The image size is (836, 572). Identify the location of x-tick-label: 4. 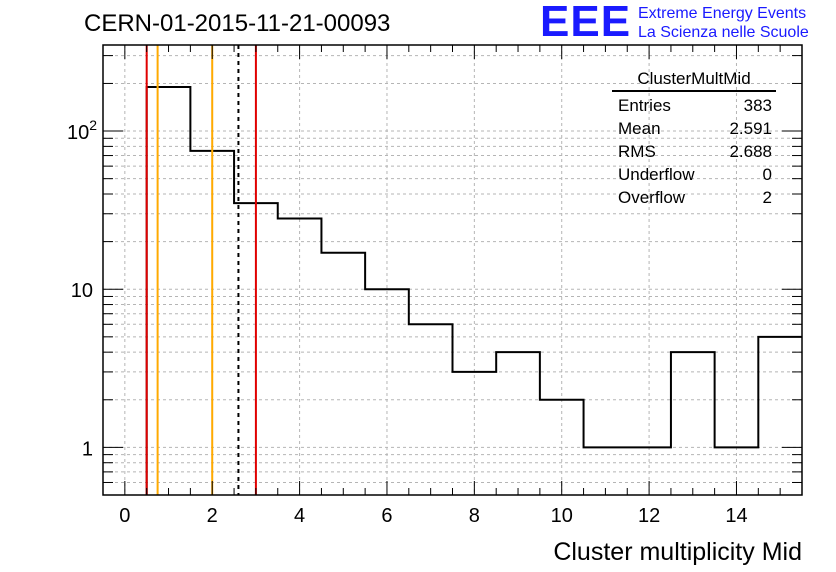
(299, 516).